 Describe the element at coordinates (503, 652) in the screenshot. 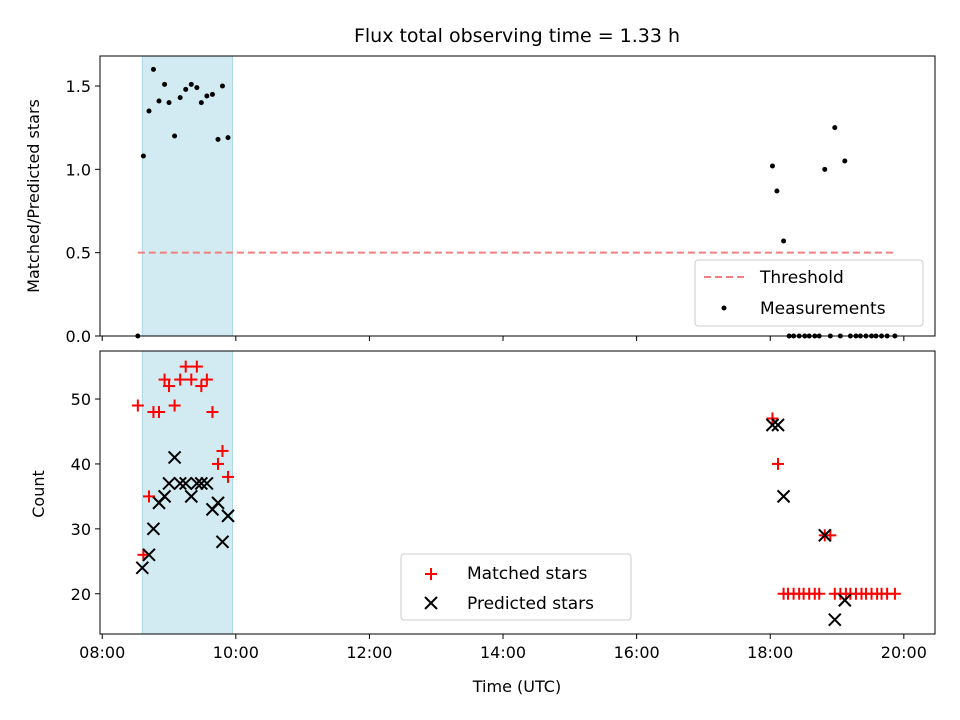

I see `xtick-label: 14:00` at that location.